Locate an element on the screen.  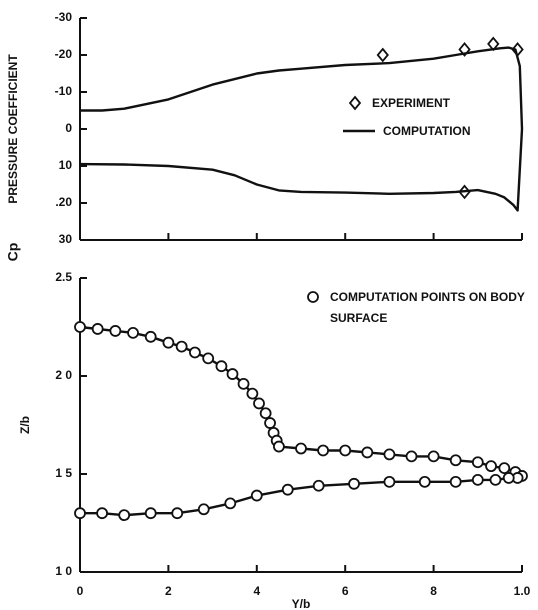
legend-label: COMPUTATION POINTS ON BODY SURFACE is located at coordinates (427, 307).